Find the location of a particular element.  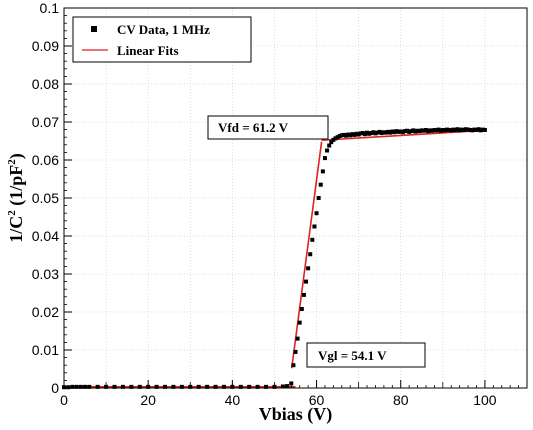

x-tick-label: 80 is located at coordinates (401, 400).